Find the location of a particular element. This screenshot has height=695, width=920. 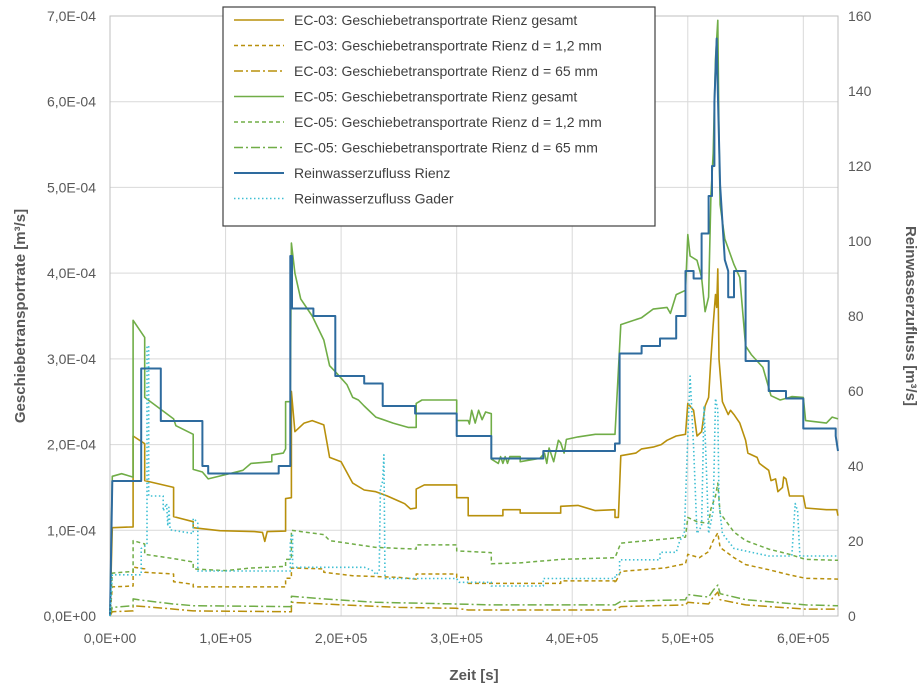

y2-tick-label: 0 is located at coordinates (852, 616).